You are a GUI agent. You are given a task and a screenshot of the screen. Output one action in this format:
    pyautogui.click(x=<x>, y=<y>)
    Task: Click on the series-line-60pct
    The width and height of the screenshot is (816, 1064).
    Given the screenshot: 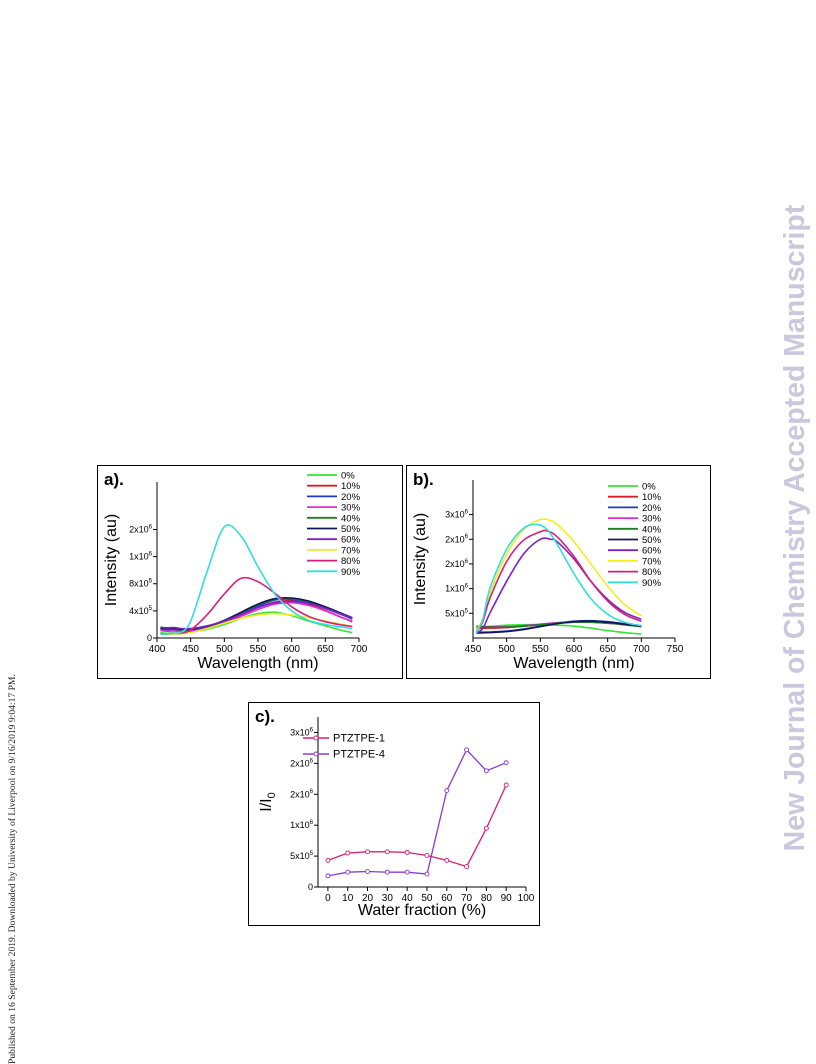 What is the action you would take?
    pyautogui.click(x=256, y=615)
    